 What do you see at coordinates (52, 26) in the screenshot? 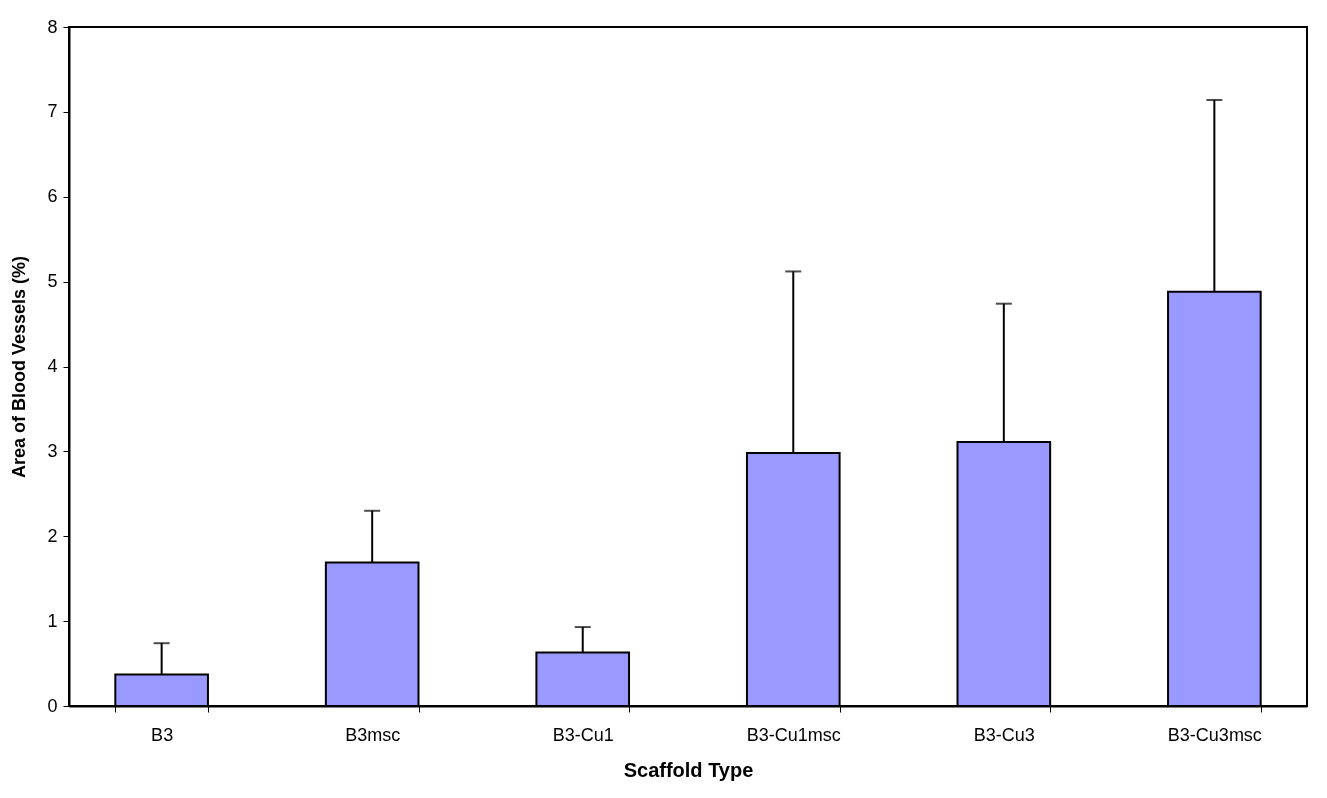
I see `y-tick-label: 8` at bounding box center [52, 26].